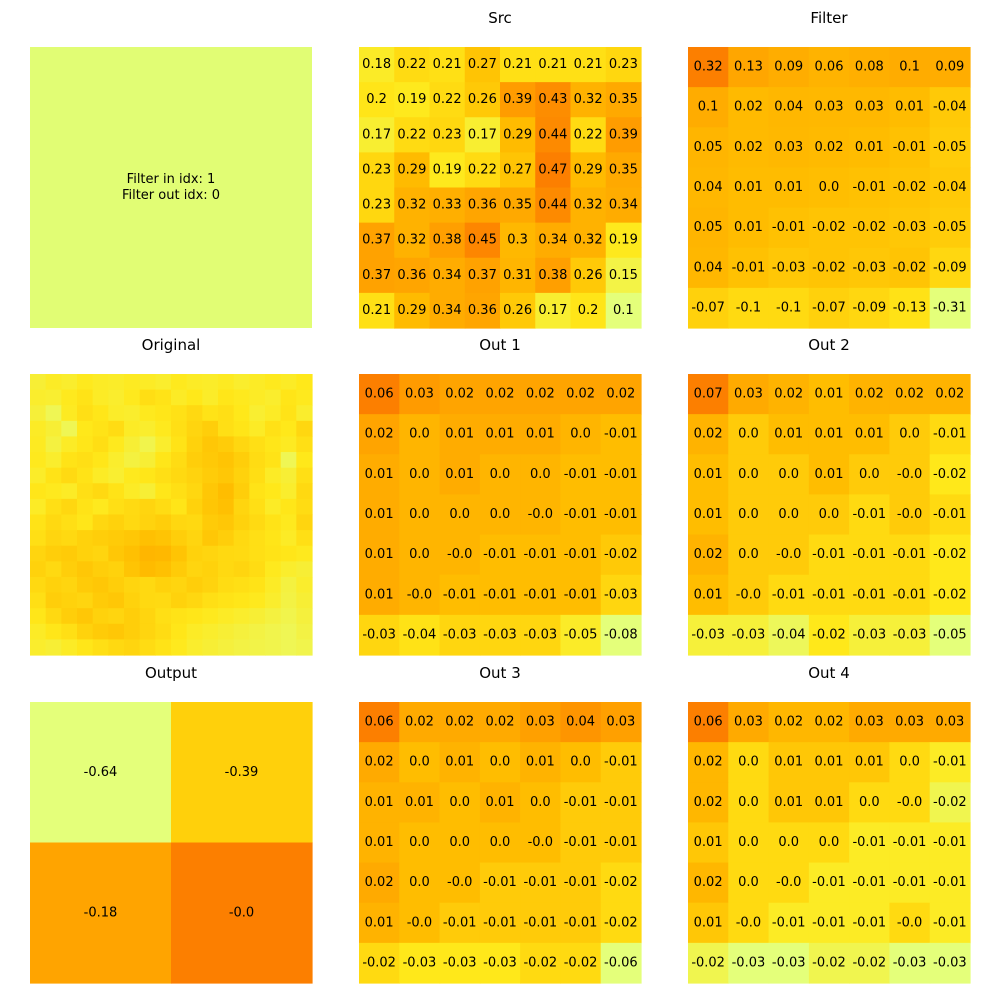  What do you see at coordinates (748, 922) in the screenshot?
I see `out4-cell-label: -0.0` at bounding box center [748, 922].